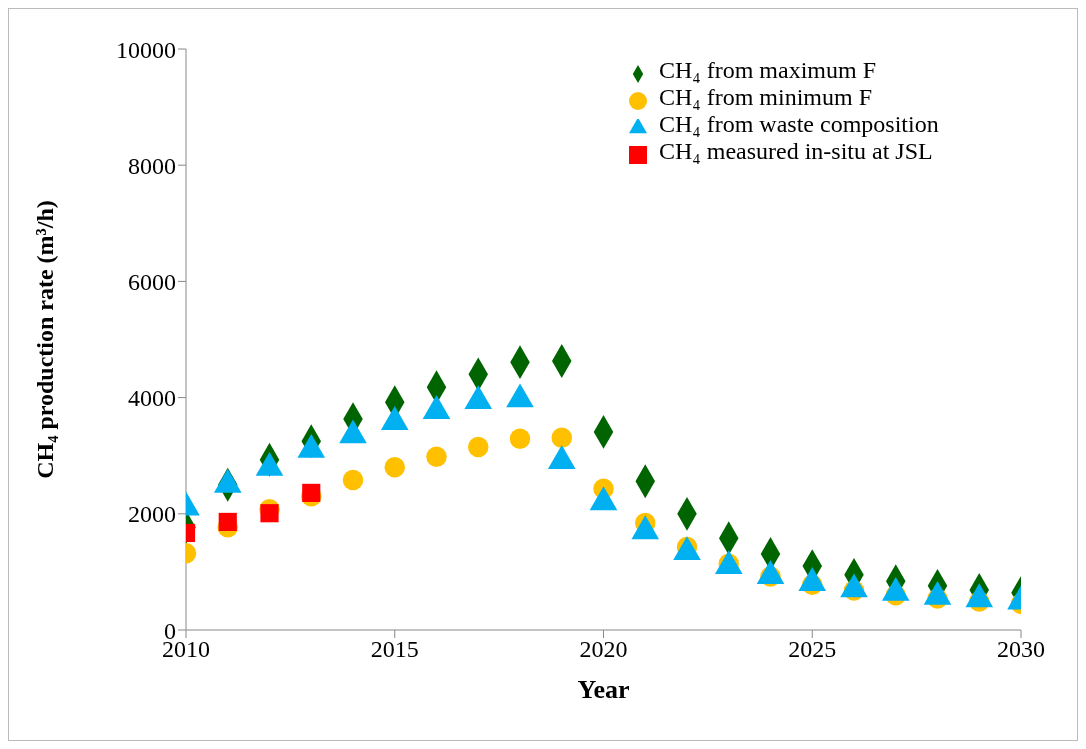  I want to click on x-axis-title: Year, so click(603, 689).